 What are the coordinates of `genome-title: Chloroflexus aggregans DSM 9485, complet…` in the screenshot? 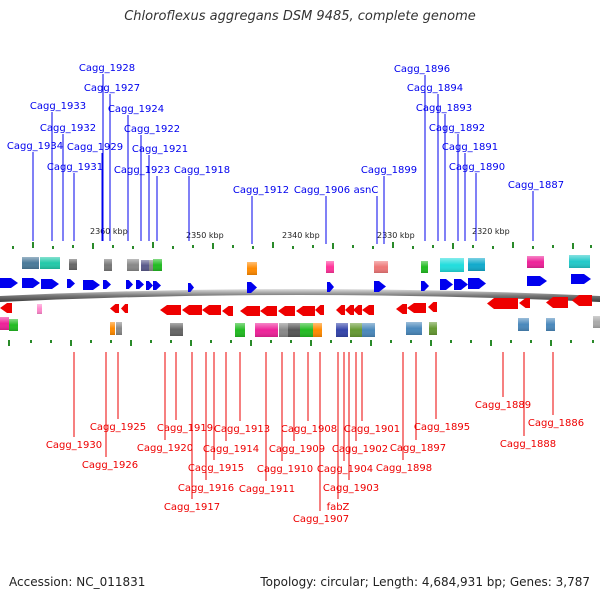 It's located at (300, 16).